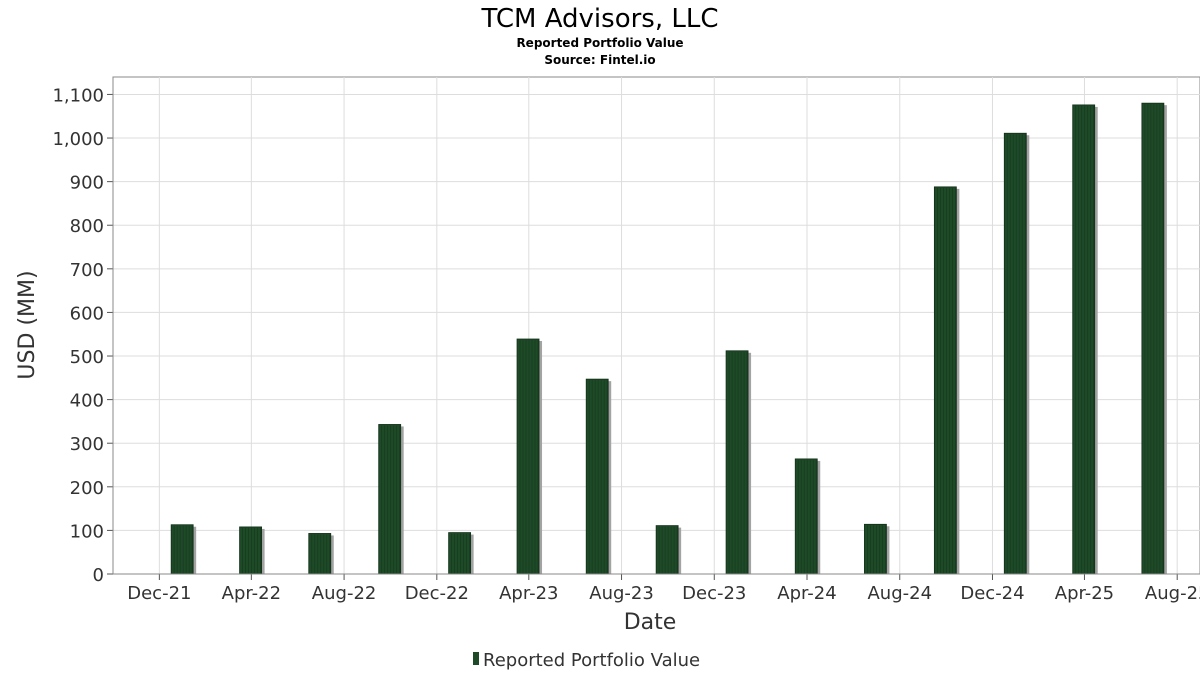 The image size is (1200, 675). I want to click on y-tick-label: 900, so click(87, 183).